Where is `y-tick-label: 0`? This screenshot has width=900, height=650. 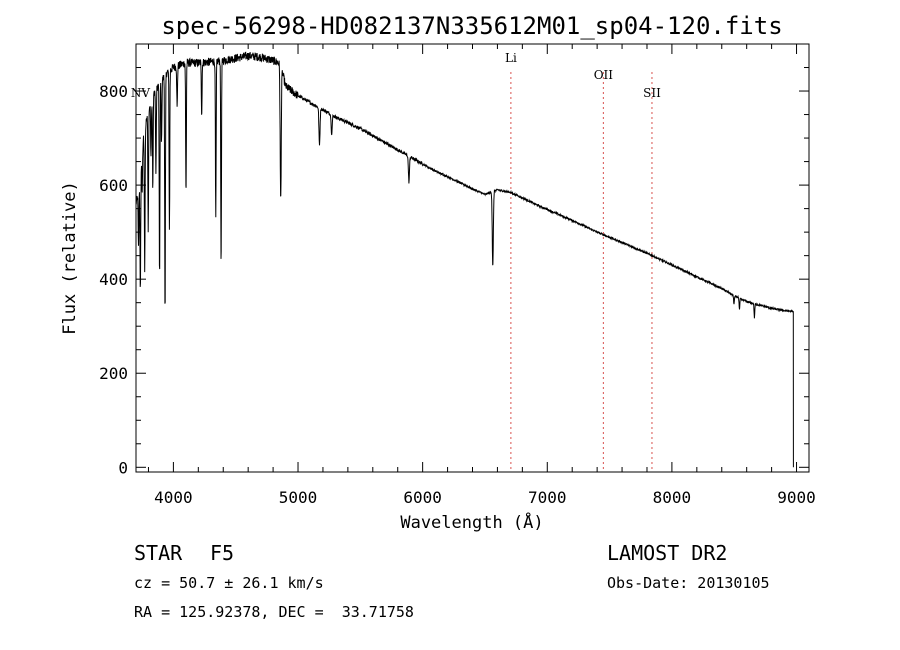 y-tick-label: 0 is located at coordinates (123, 467).